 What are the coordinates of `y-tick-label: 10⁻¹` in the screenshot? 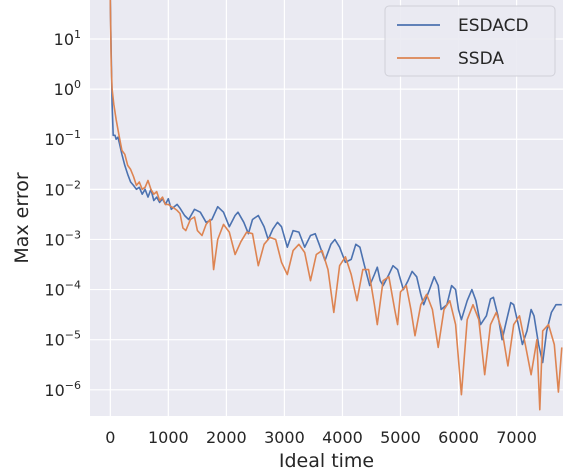 It's located at (62, 138).